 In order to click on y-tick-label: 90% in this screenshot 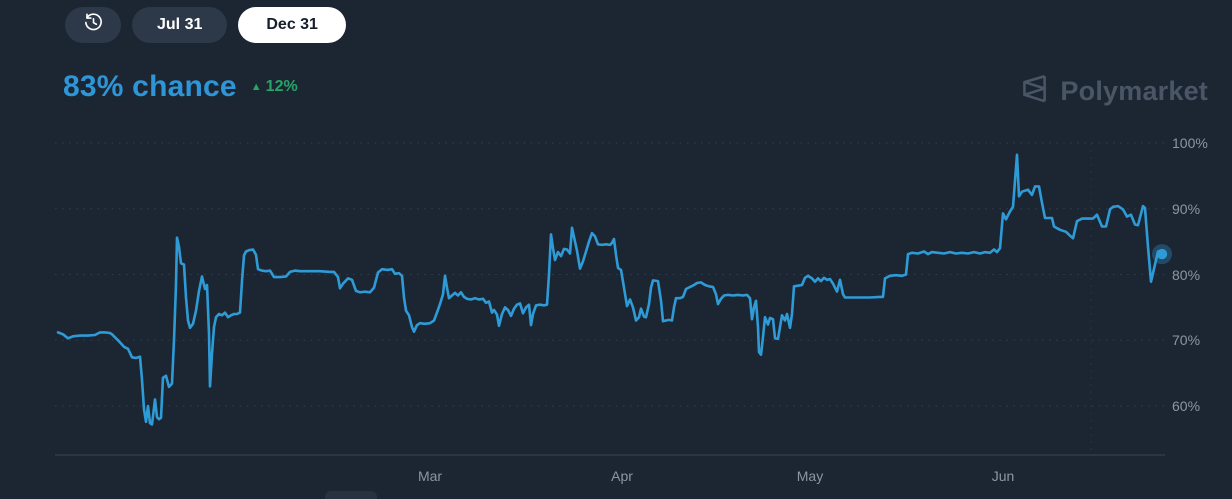, I will do `click(1186, 208)`.